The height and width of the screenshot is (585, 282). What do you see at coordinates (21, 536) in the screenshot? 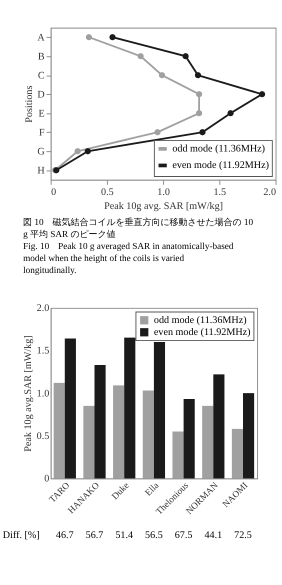
I see `text: Diff. [%]` at bounding box center [21, 536].